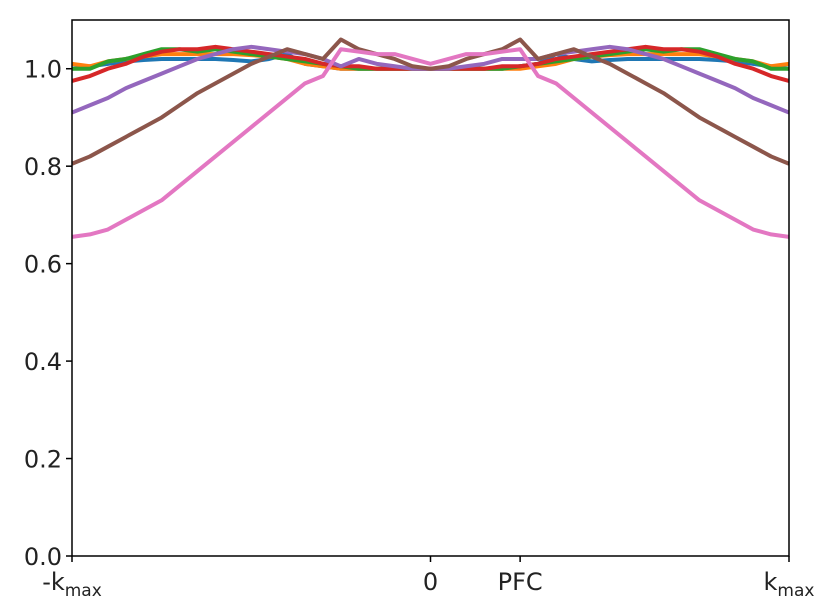 The width and height of the screenshot is (830, 612). I want to click on x-tick-label: 0, so click(430, 582).